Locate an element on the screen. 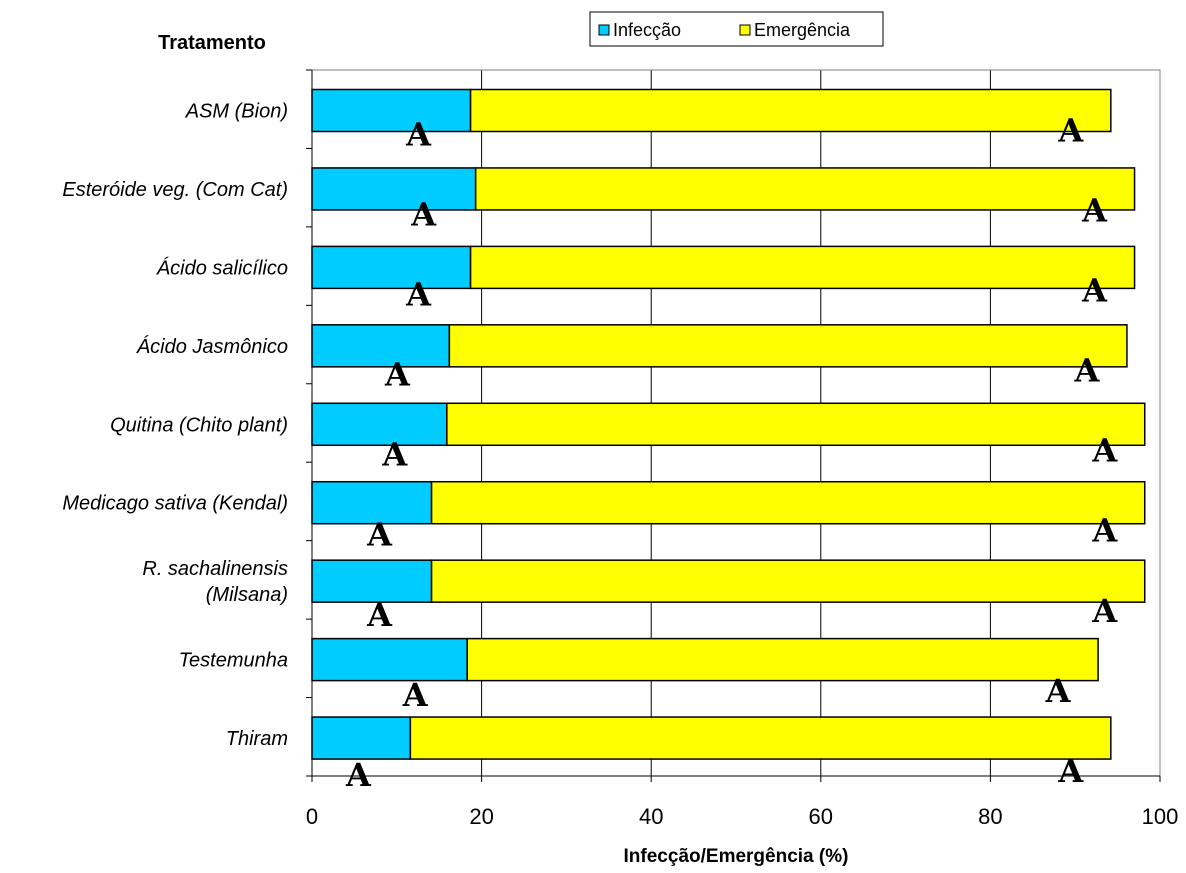 This screenshot has width=1186, height=873. legend-box is located at coordinates (736, 29).